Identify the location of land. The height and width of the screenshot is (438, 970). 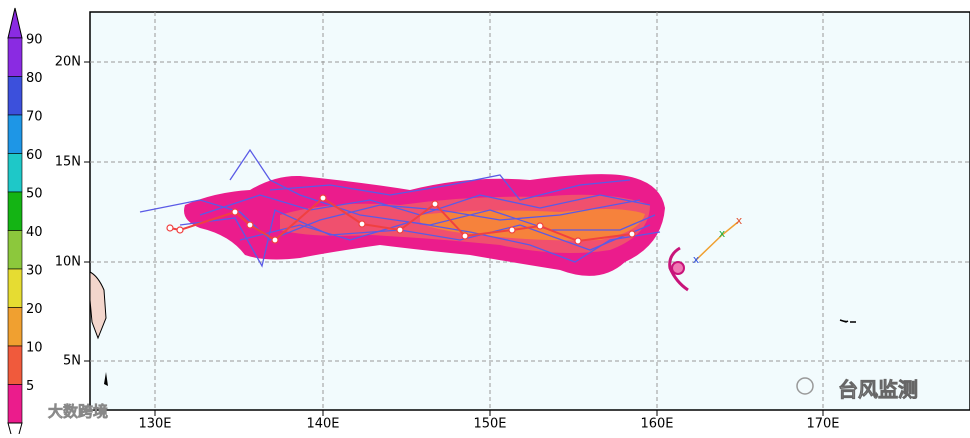
(98, 305).